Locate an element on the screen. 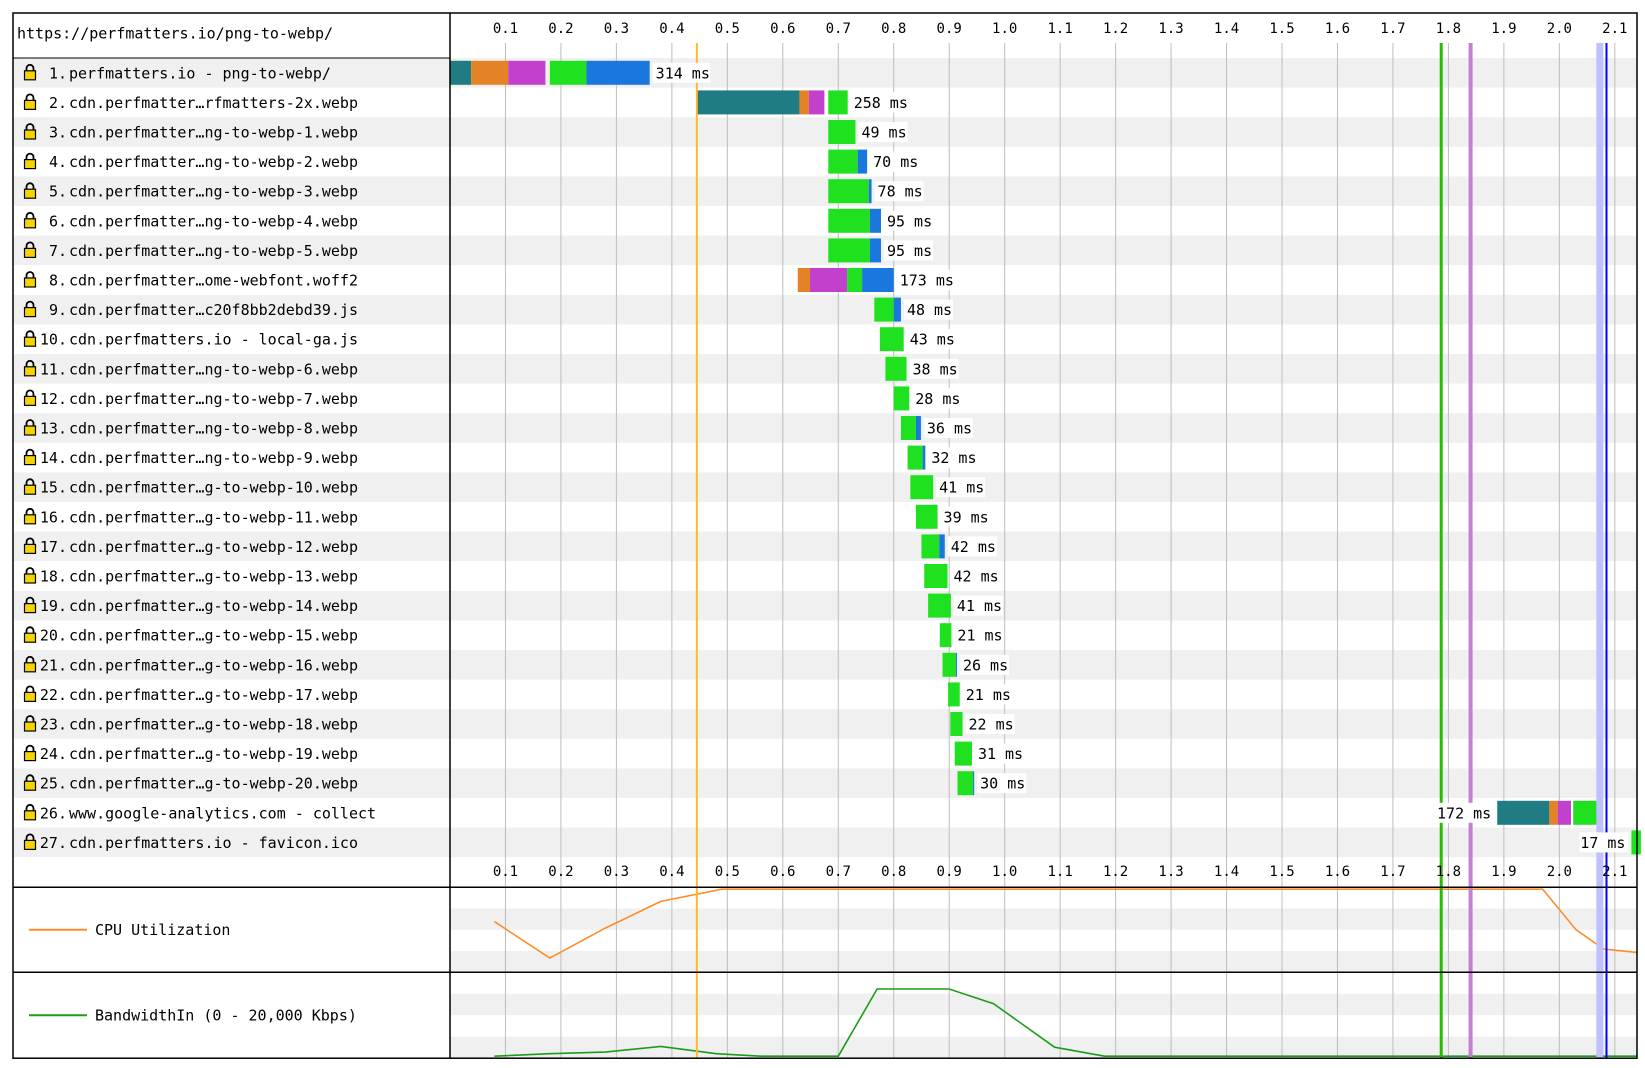 The width and height of the screenshot is (1645, 1068). axis-tick-bottom: 1.8 is located at coordinates (1448, 872).